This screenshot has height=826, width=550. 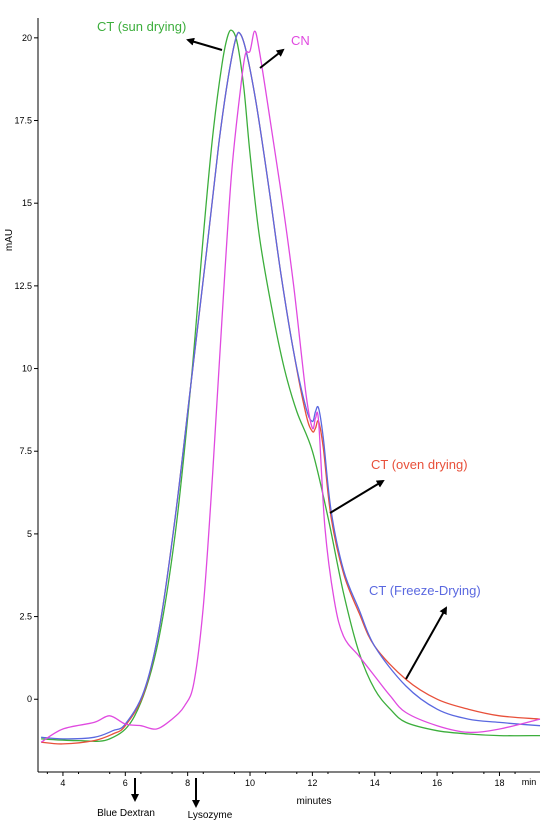 I want to click on x-tick-label: 10, so click(x=250, y=783).